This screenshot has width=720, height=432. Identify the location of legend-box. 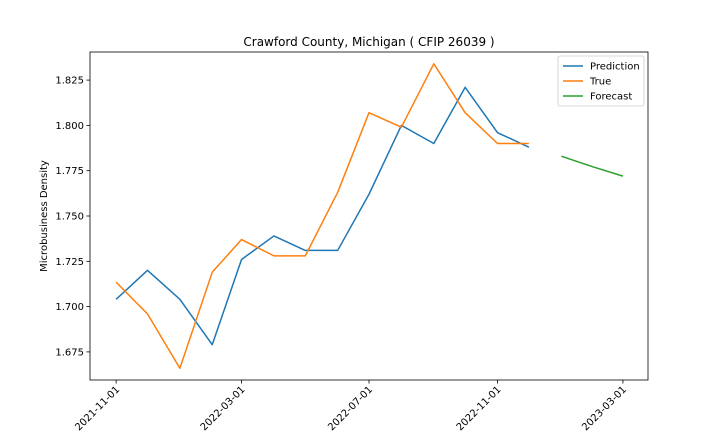
(601, 81).